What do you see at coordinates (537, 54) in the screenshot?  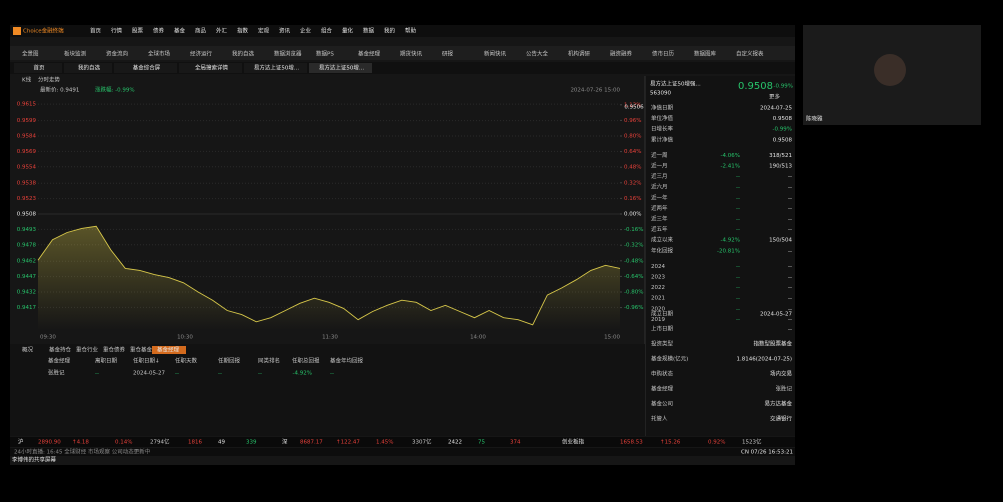 I see `toolbar-item: 公告大全` at bounding box center [537, 54].